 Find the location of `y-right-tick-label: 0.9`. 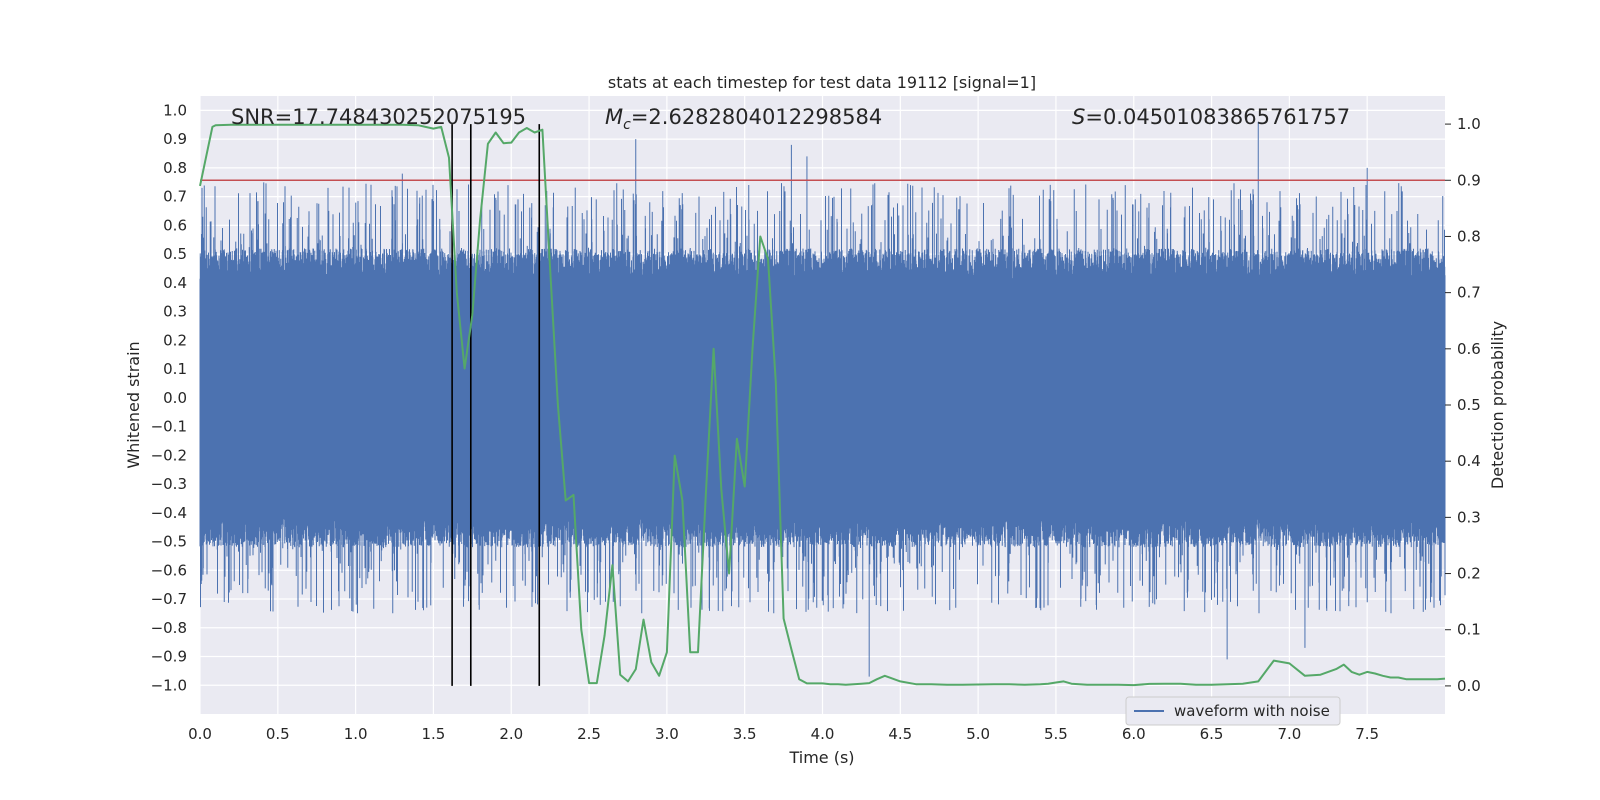

y-right-tick-label: 0.9 is located at coordinates (1469, 180).